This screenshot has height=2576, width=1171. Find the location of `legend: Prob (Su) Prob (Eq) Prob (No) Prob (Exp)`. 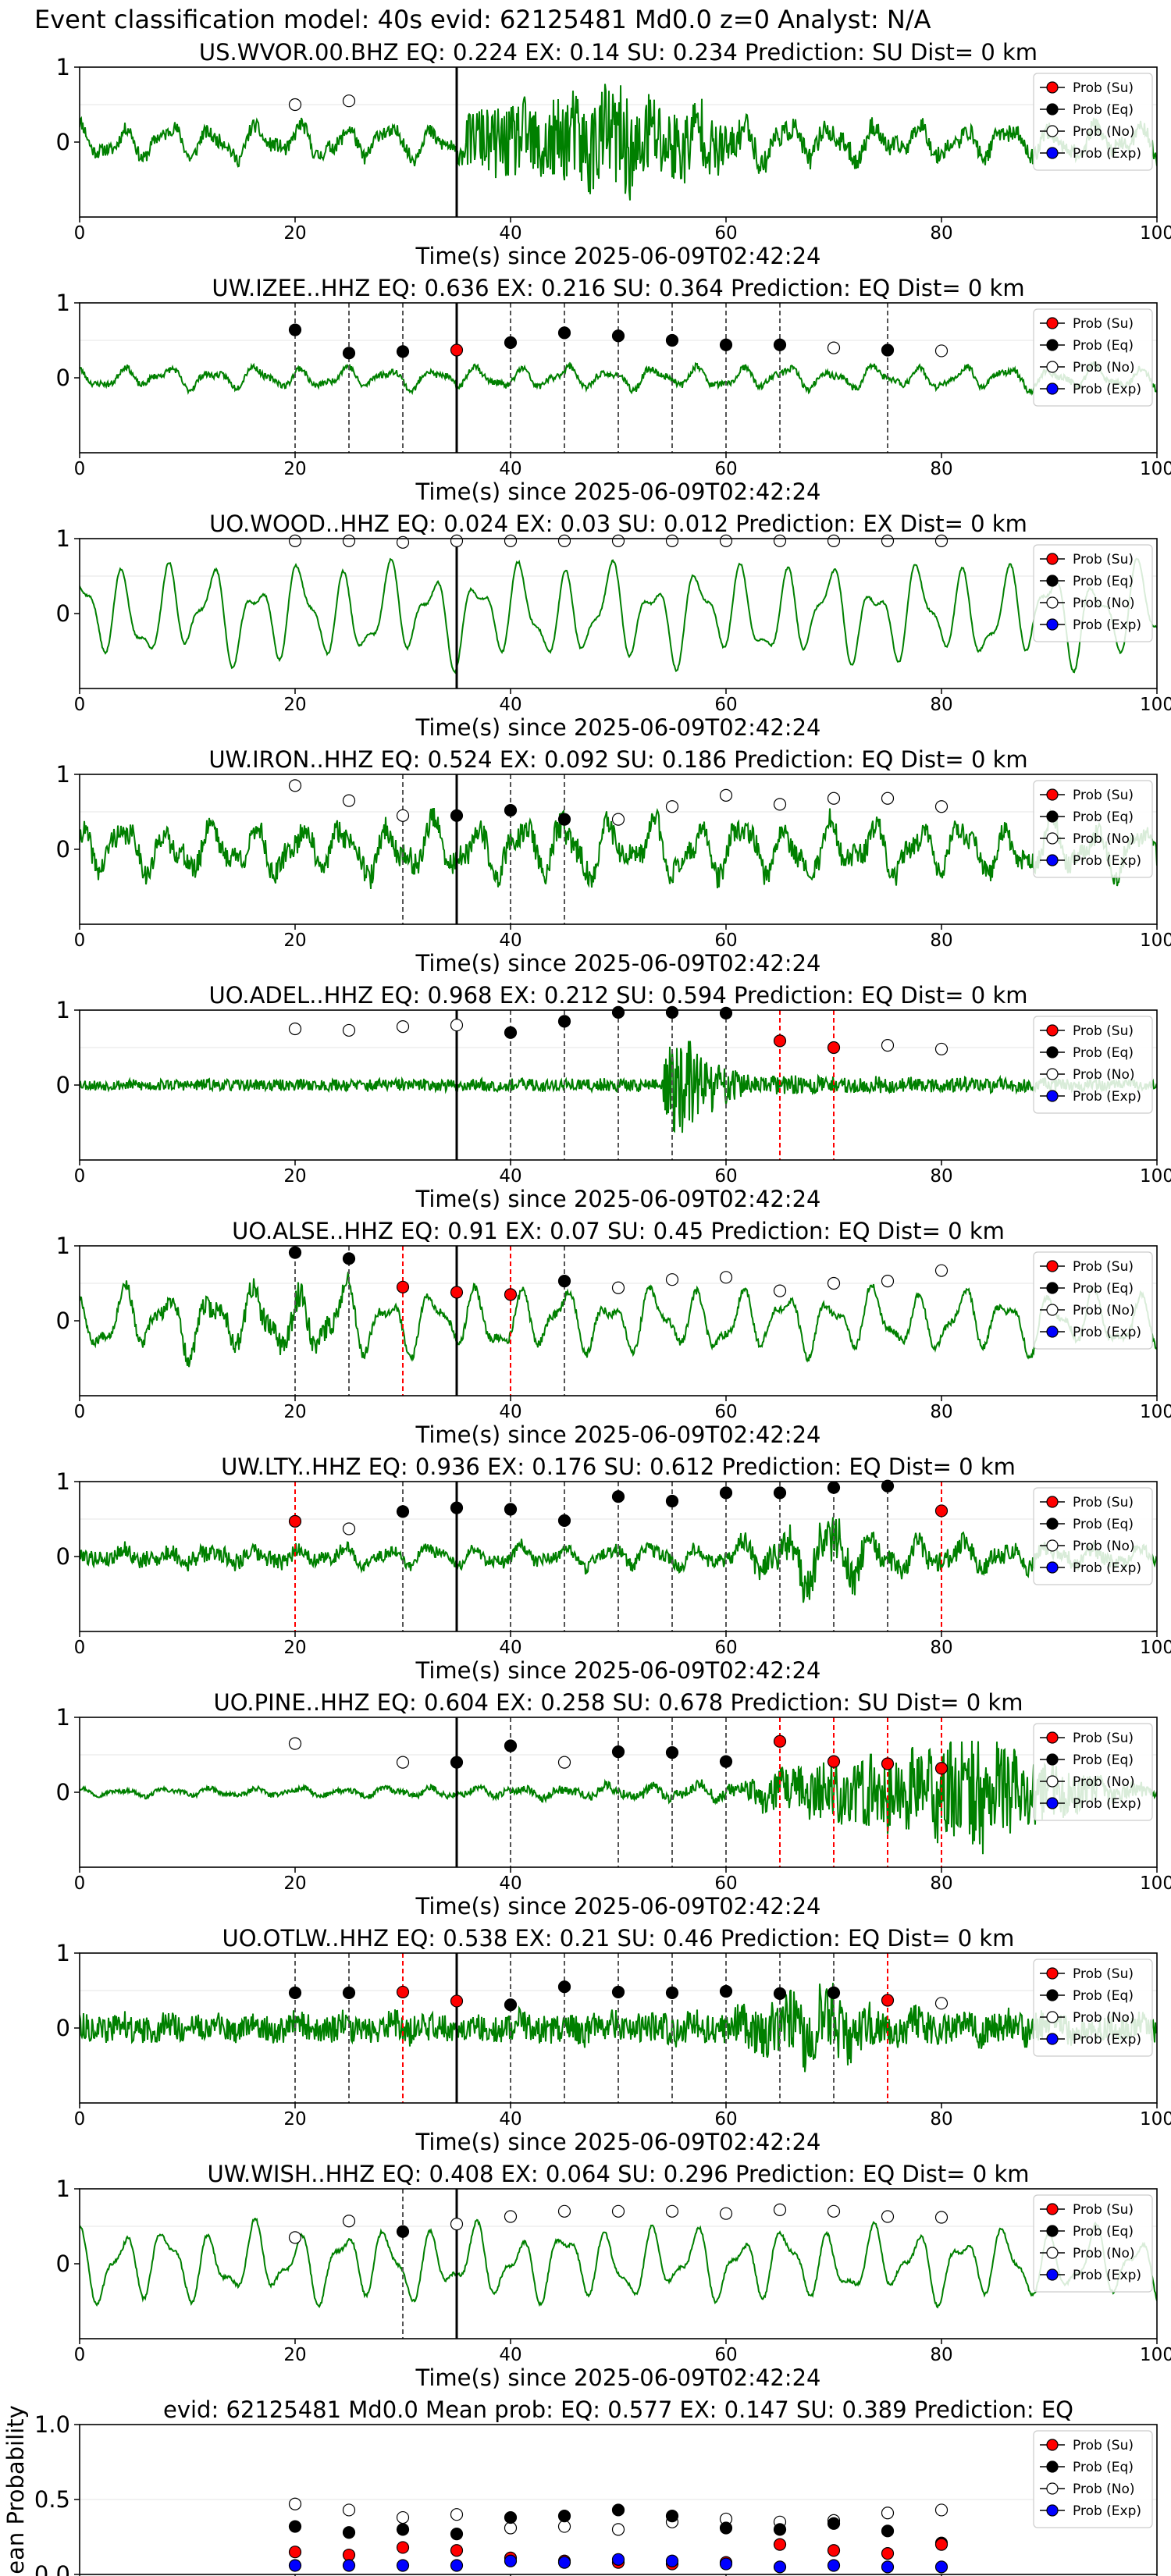

legend: Prob (Su) Prob (Eq) Prob (No) Prob (Exp) is located at coordinates (1093, 2479).